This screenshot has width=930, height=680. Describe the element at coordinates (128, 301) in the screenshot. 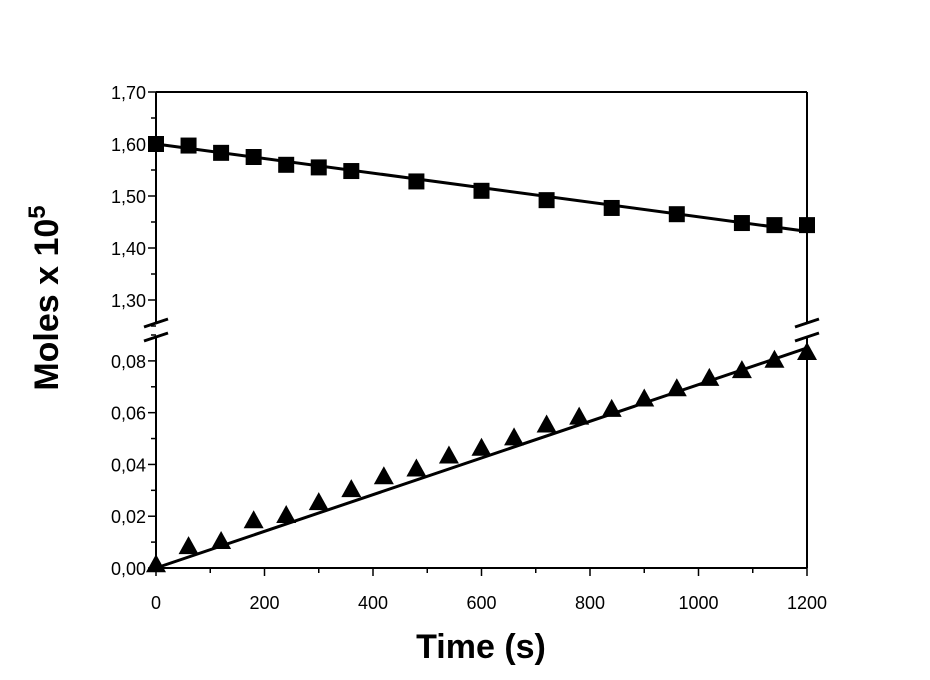

I see `y-upper-tick-label: 1,30` at that location.